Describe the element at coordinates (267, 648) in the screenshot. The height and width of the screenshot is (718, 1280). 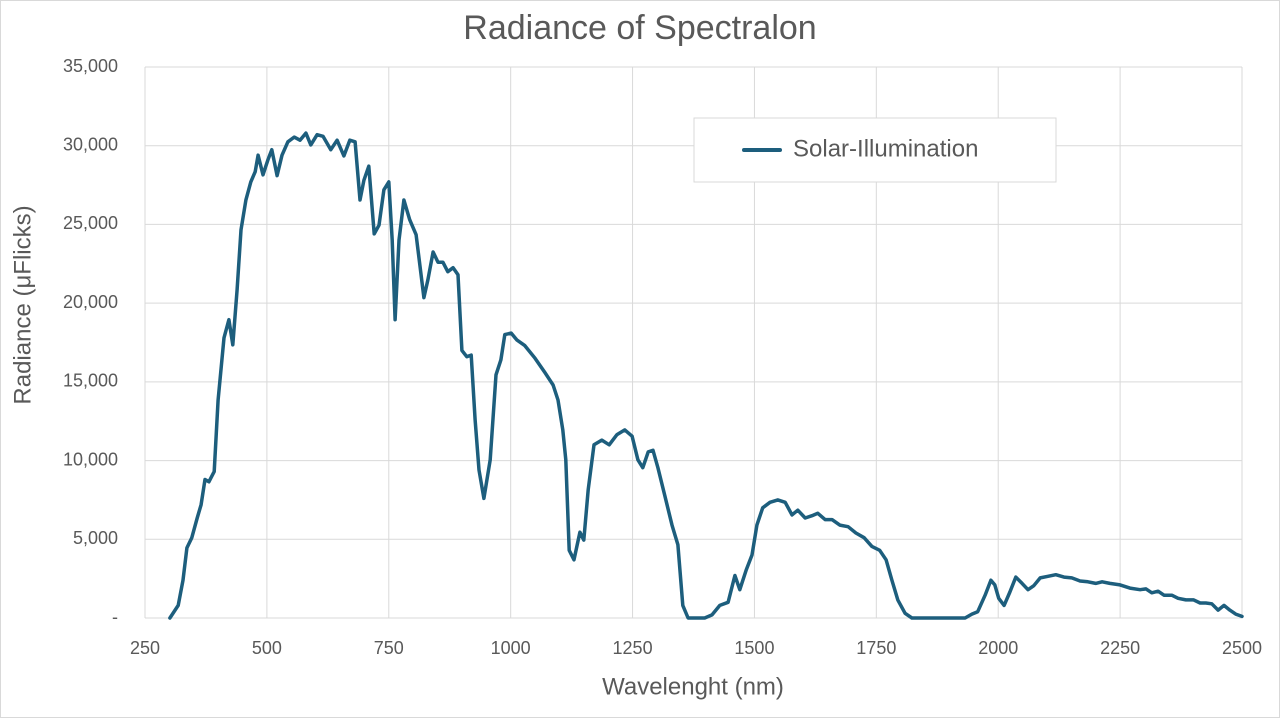
I see `x-tick-label: 500` at that location.